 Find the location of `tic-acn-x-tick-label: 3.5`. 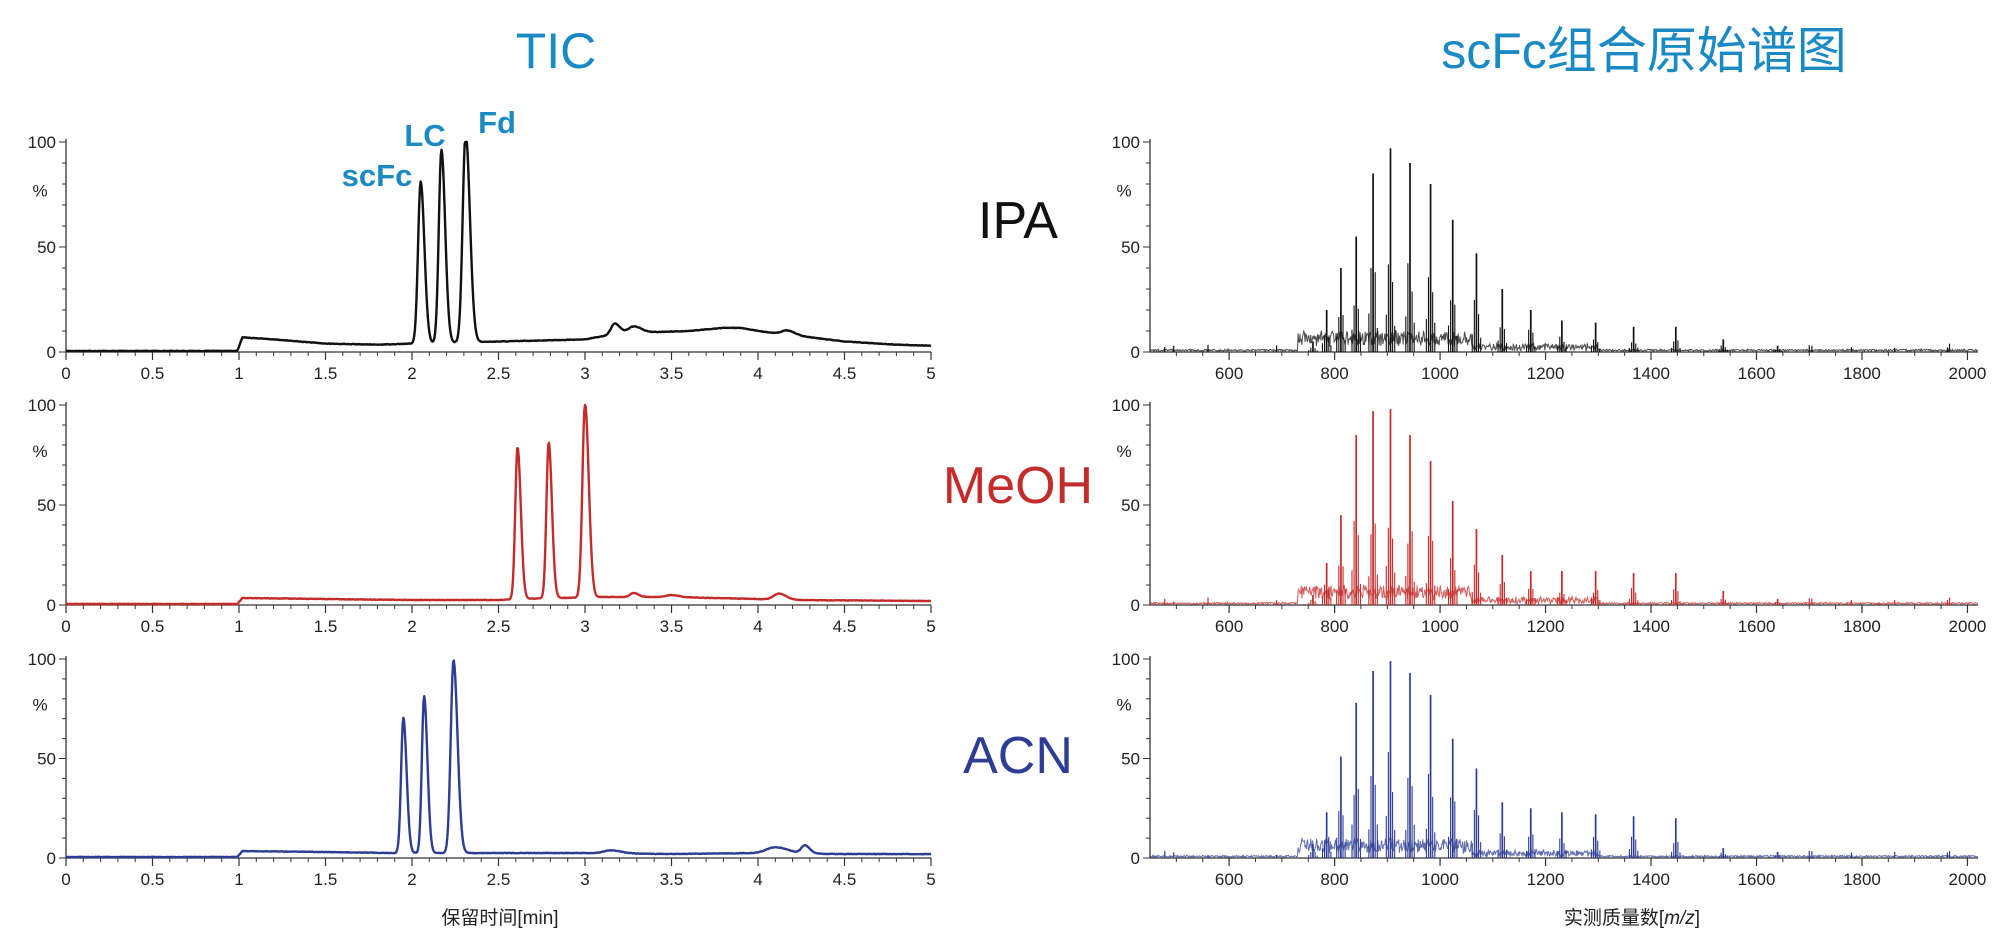

tic-acn-x-tick-label: 3.5 is located at coordinates (672, 879).